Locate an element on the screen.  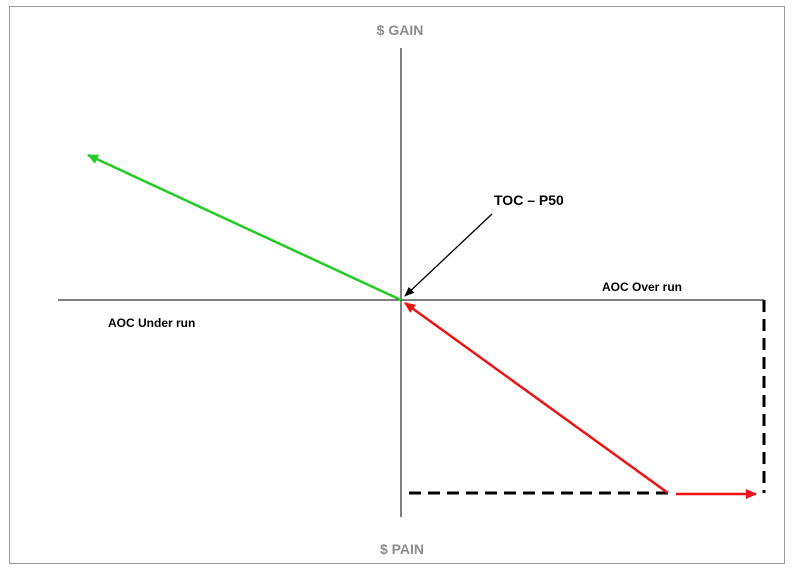
gain-arrow is located at coordinates (244, 227).